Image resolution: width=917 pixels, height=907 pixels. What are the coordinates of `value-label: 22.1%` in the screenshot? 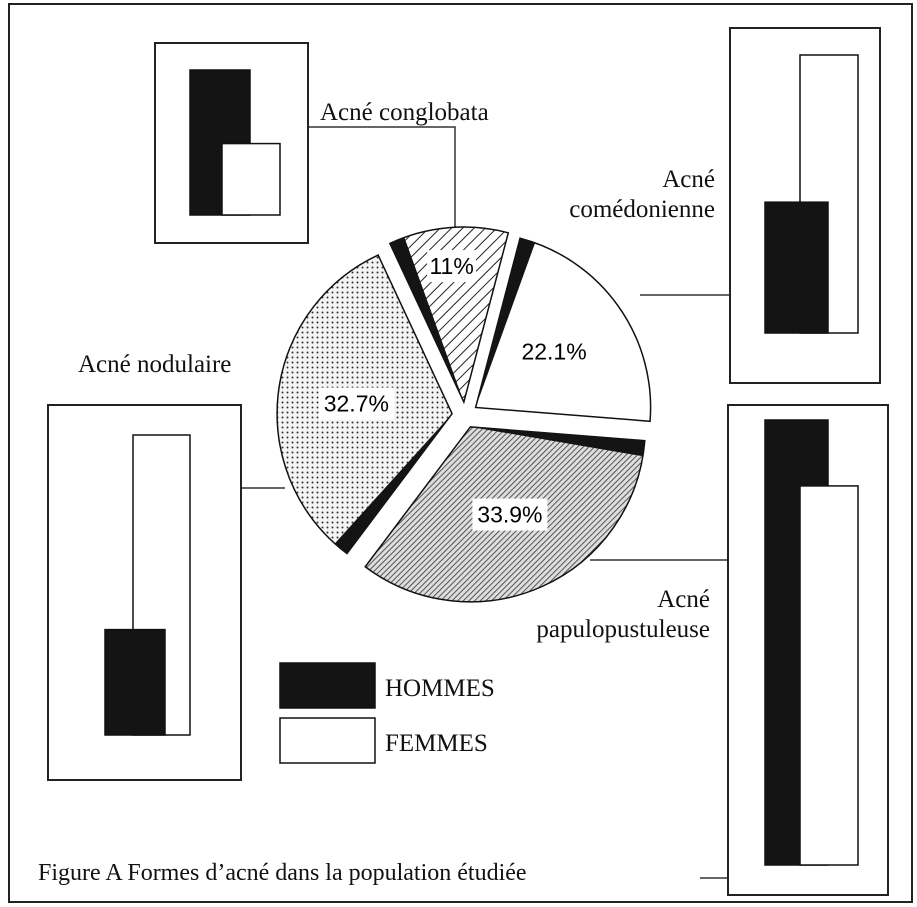 It's located at (553, 352).